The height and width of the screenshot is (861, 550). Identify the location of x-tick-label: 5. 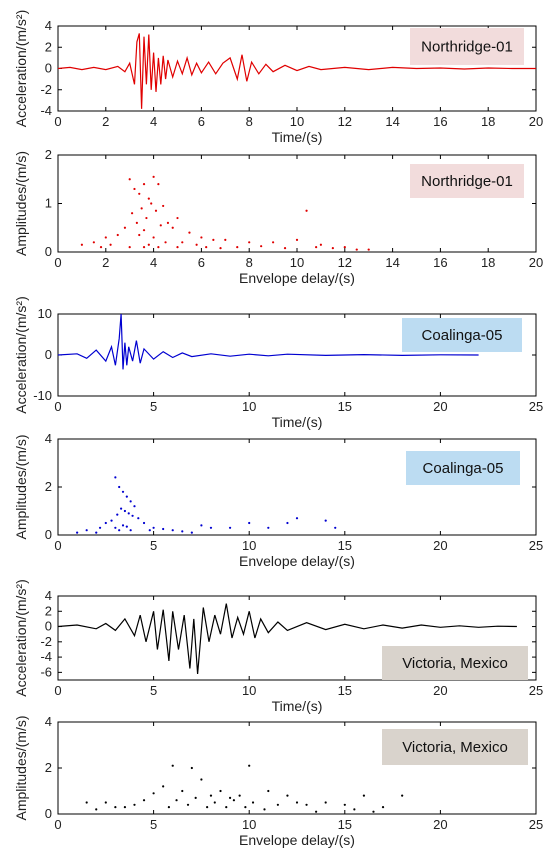
(153, 406).